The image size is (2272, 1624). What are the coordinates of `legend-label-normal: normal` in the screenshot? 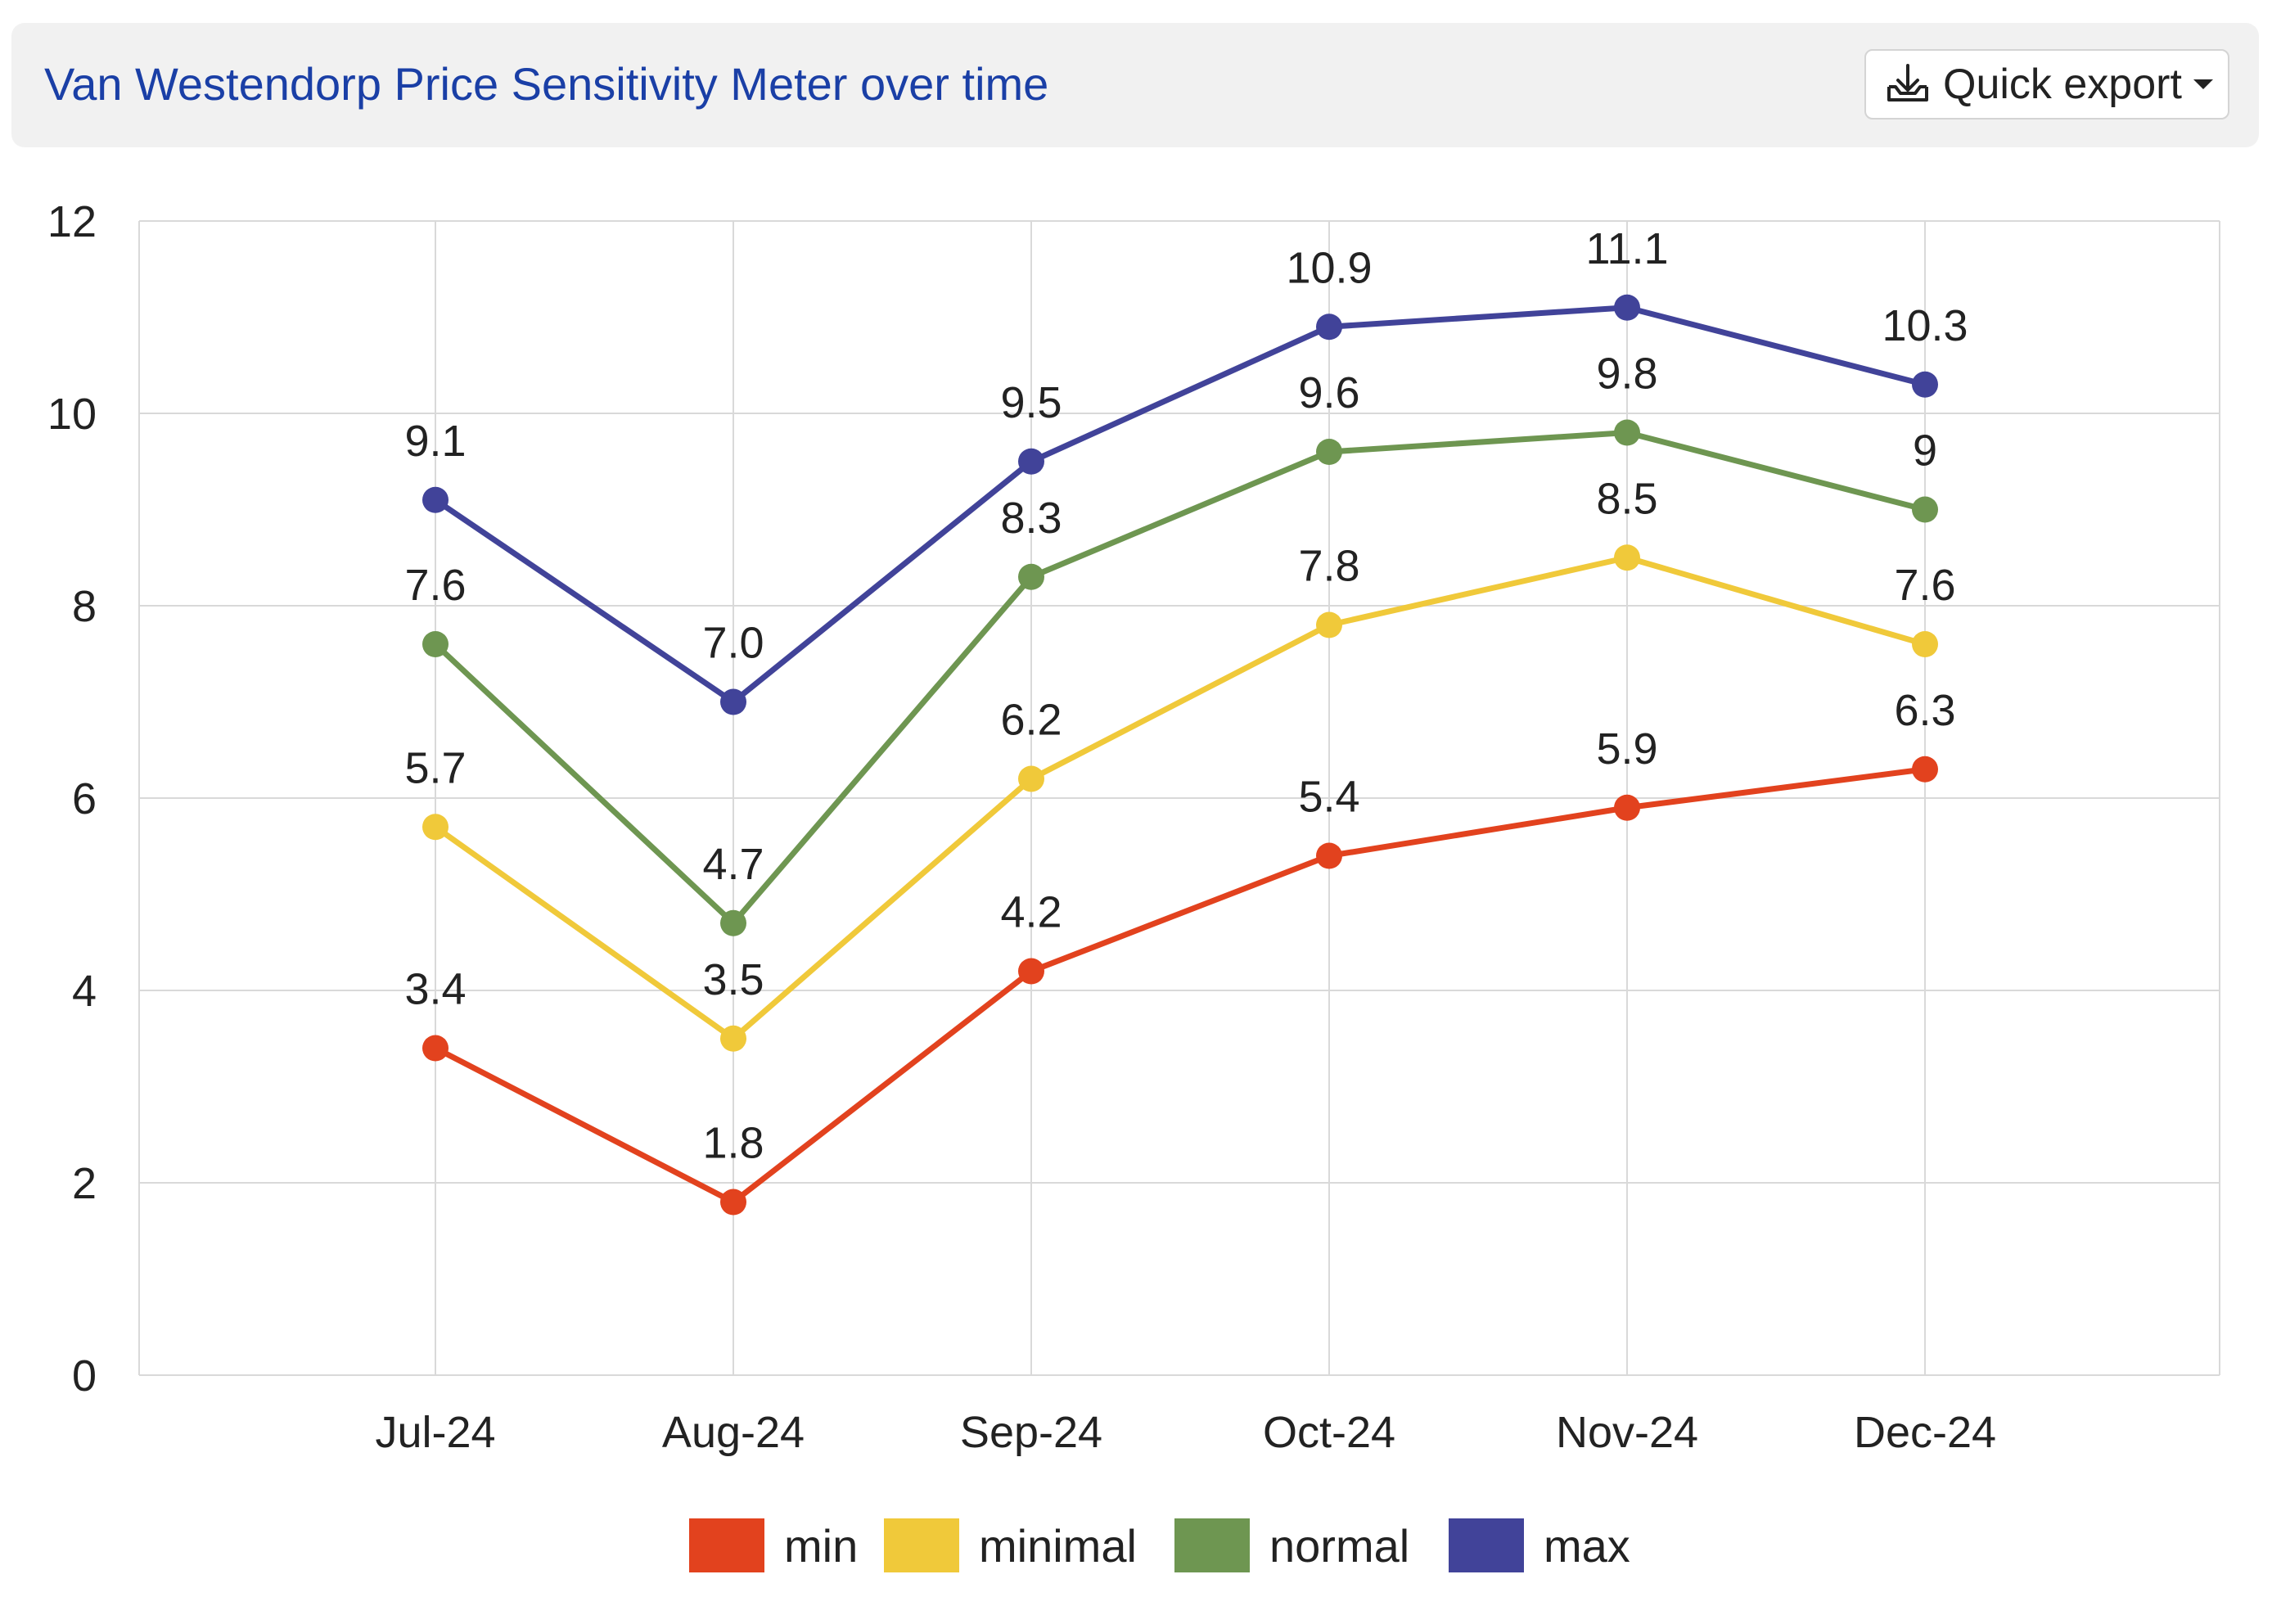 It's located at (1339, 1546).